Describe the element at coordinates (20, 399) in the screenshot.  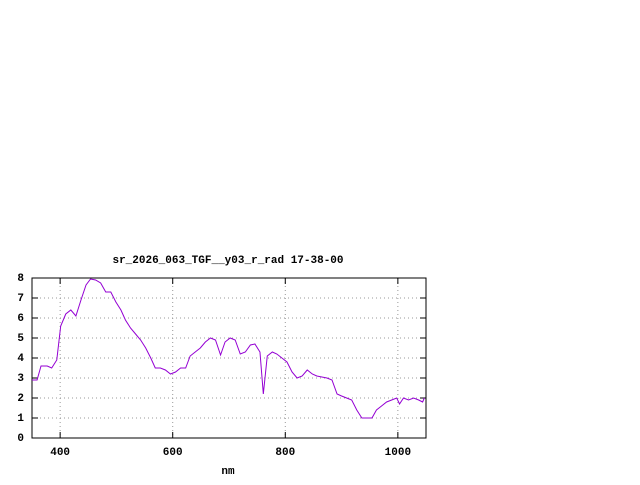
I see `y-tick-label: 2` at that location.